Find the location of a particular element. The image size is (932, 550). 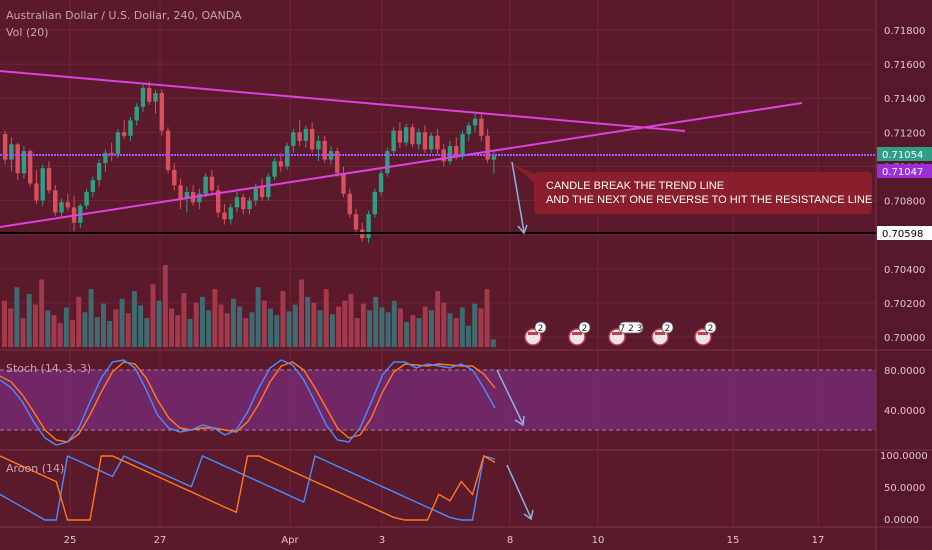

flag-badge-count: 2 is located at coordinates (668, 329).